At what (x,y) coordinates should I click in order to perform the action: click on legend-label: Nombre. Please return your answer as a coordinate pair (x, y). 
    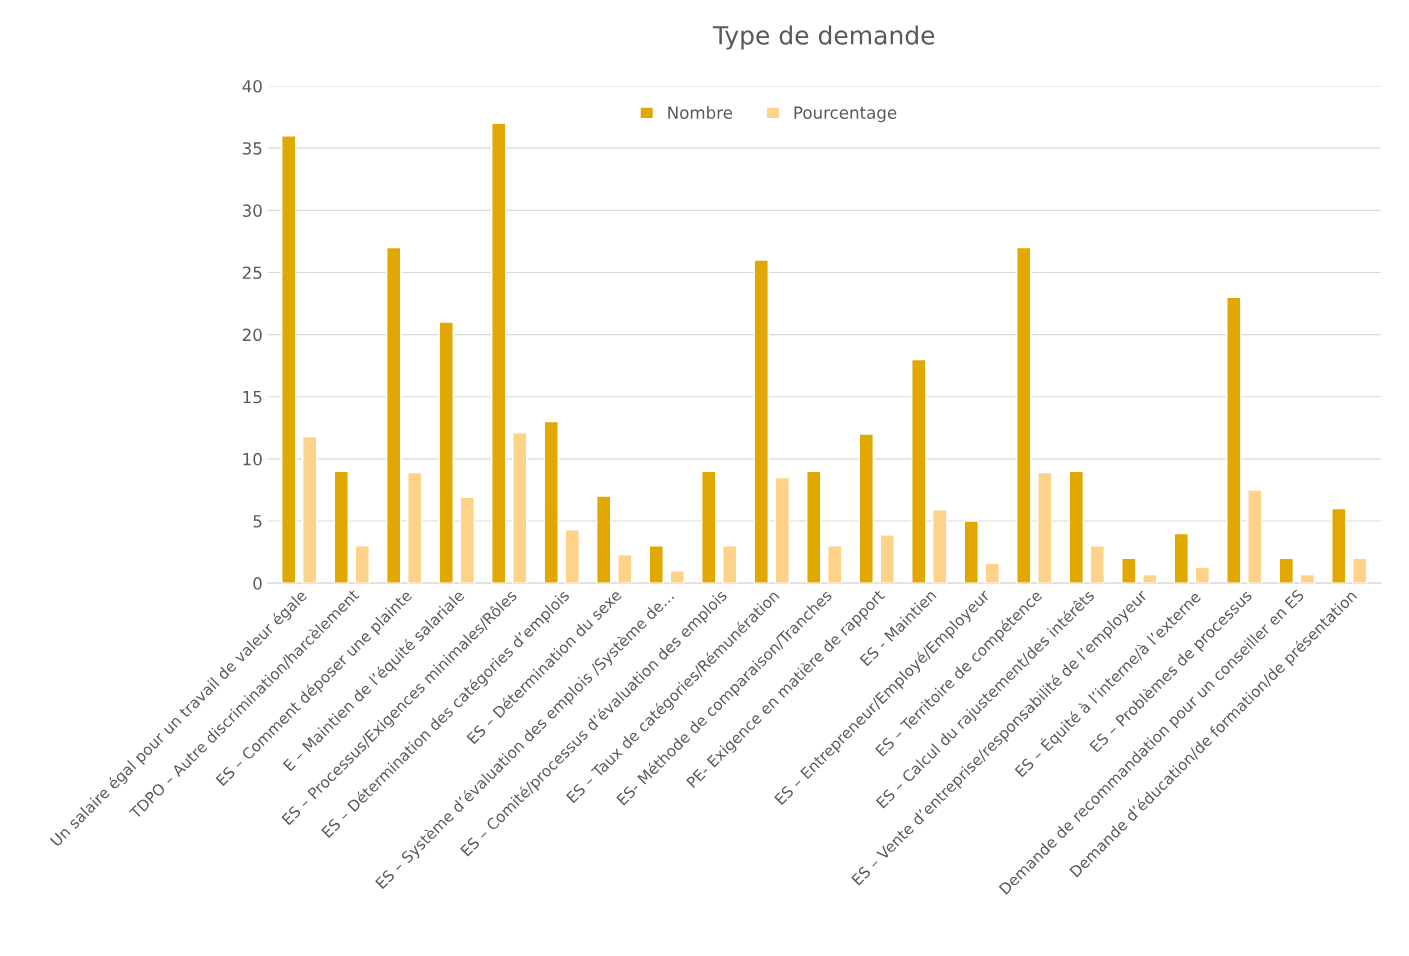
    Looking at the image, I should click on (700, 112).